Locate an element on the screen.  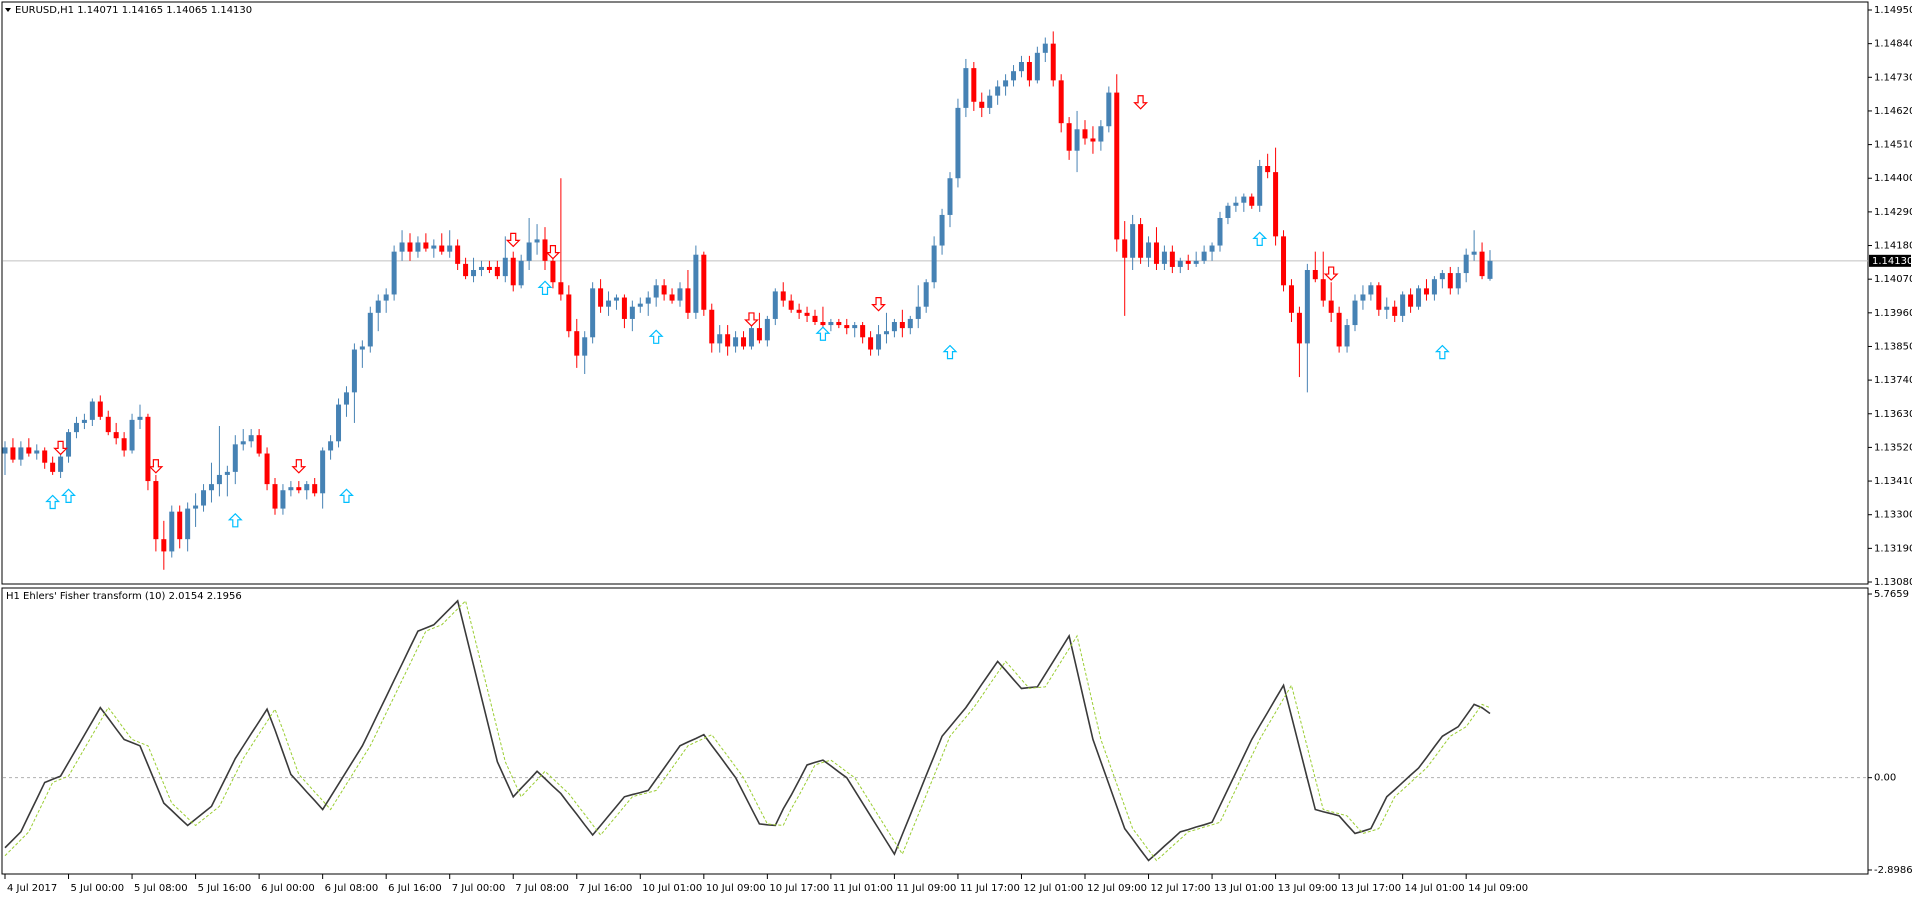
x-tick-label: 13 Jul 01:00 is located at coordinates (1244, 888).